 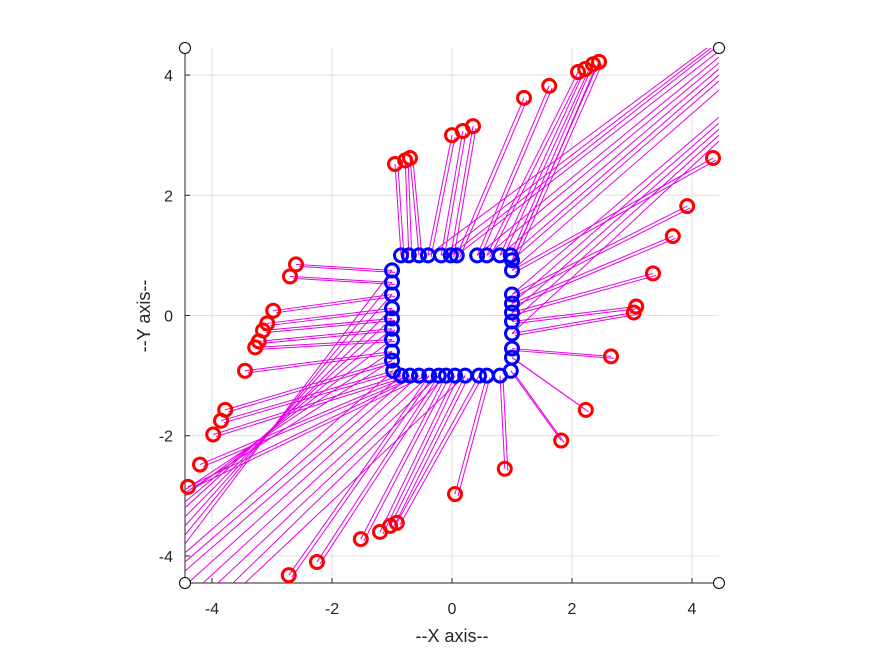 I want to click on x-tick-label: -4, so click(x=212, y=609).